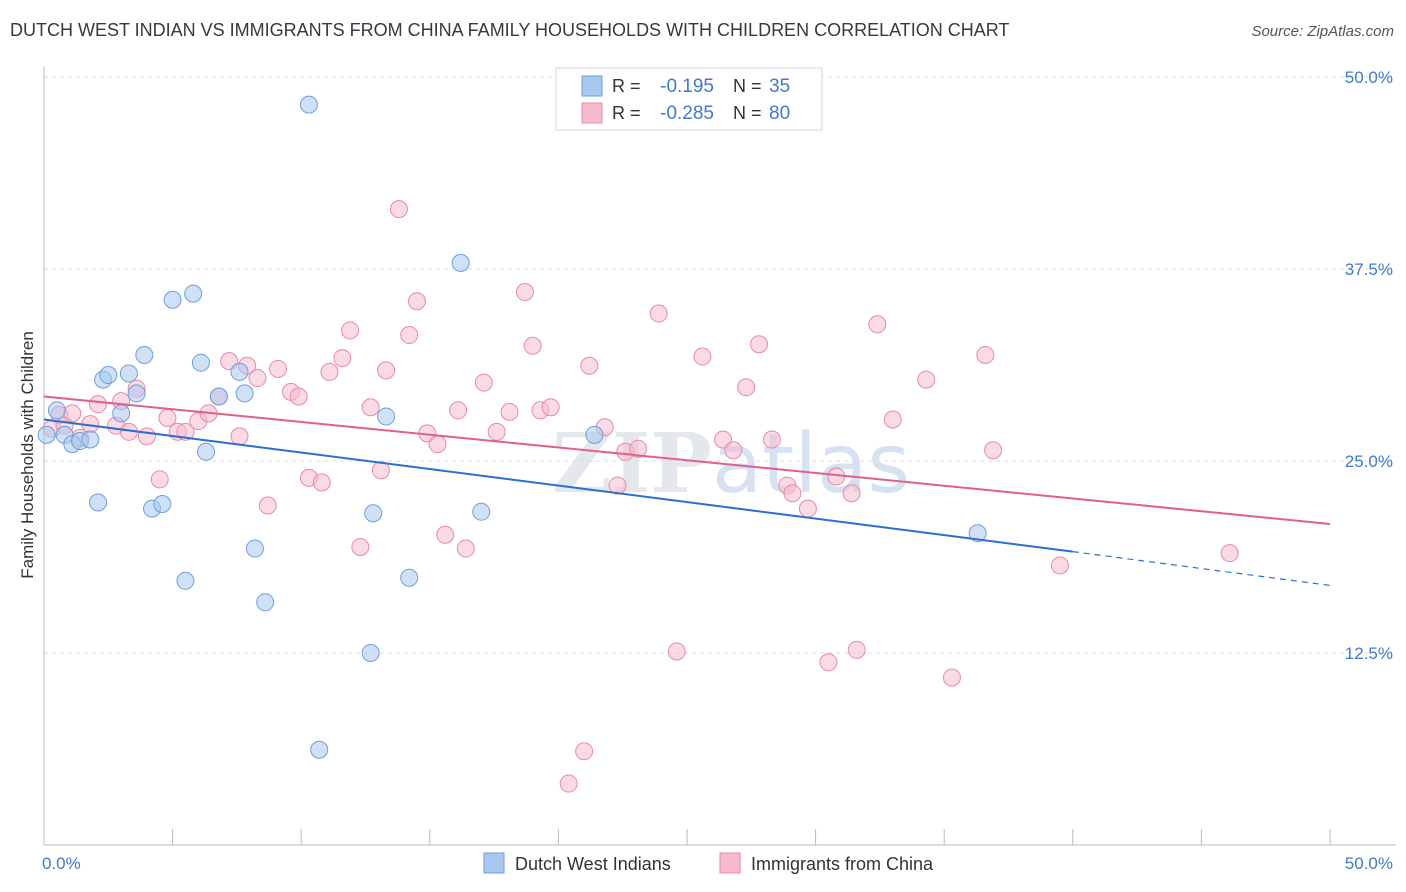 Image resolution: width=1406 pixels, height=892 pixels. I want to click on trend-line-dutch-west-indians-extension, so click(1201, 569).